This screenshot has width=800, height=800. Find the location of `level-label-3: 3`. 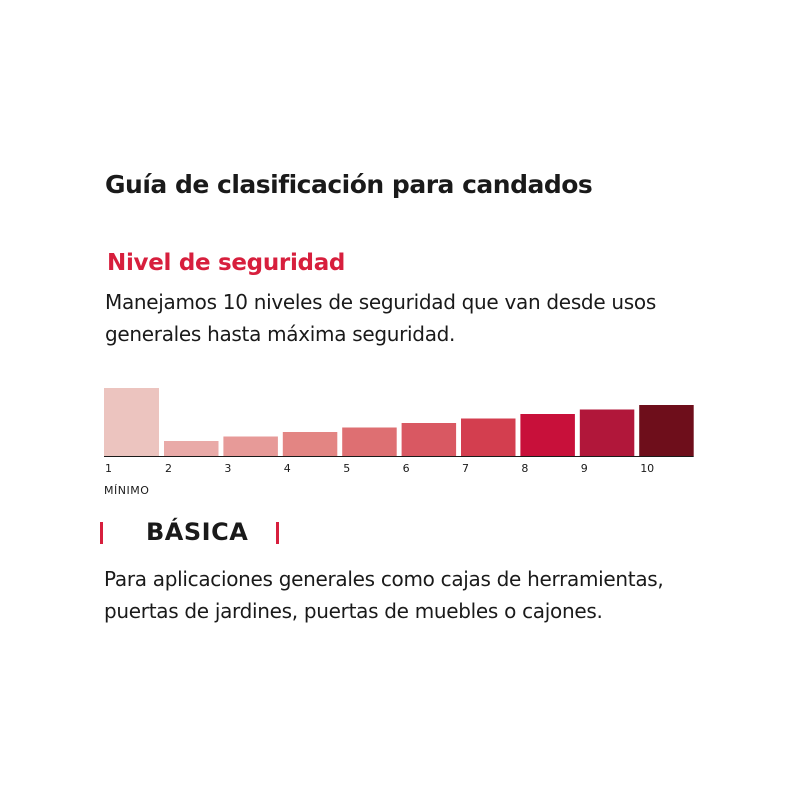

level-label-3: 3 is located at coordinates (227, 468).